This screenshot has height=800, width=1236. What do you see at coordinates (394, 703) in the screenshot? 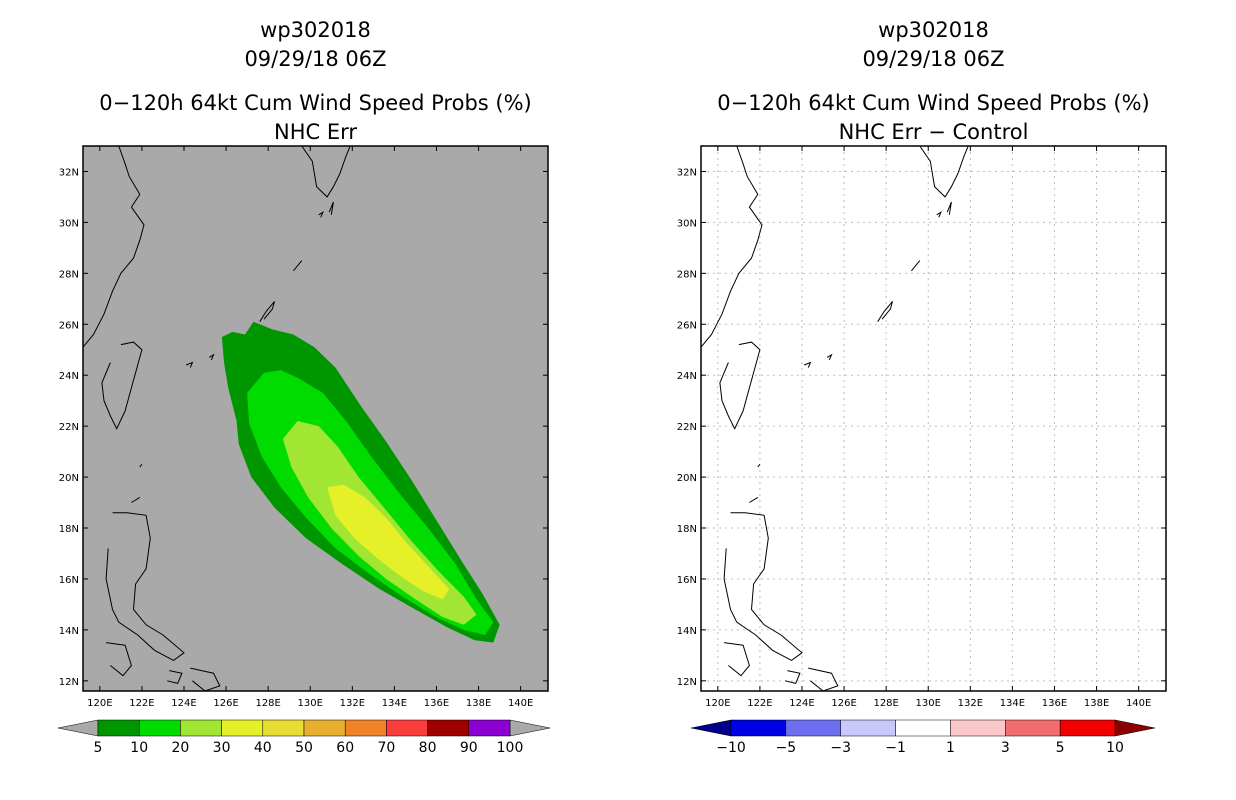
I see `x-tick-label: 134E` at bounding box center [394, 703].